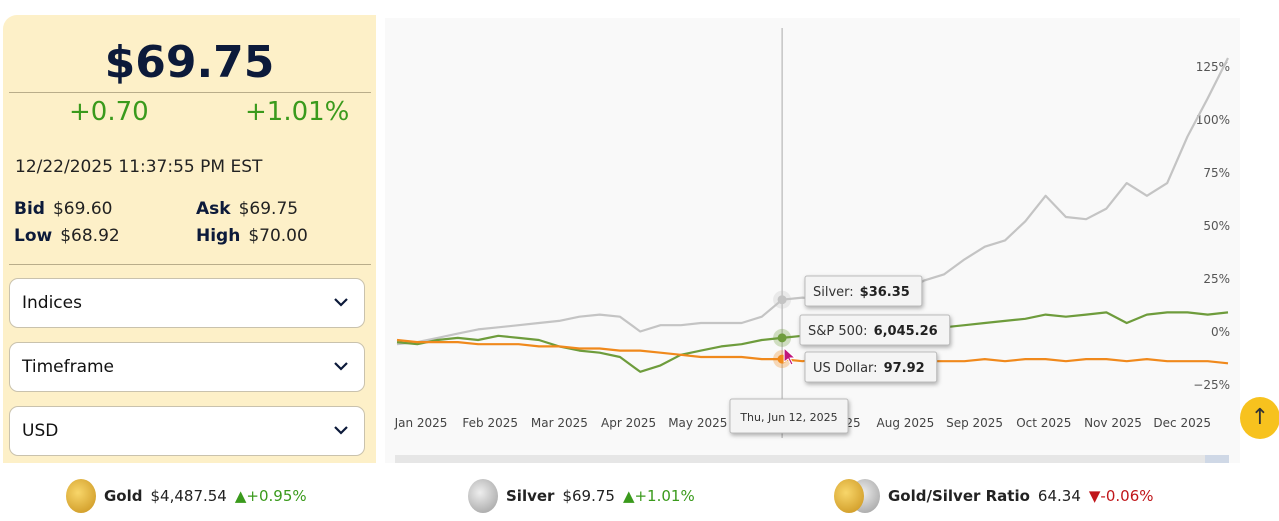  What do you see at coordinates (187, 431) in the screenshot?
I see `dropdown: USD` at bounding box center [187, 431].